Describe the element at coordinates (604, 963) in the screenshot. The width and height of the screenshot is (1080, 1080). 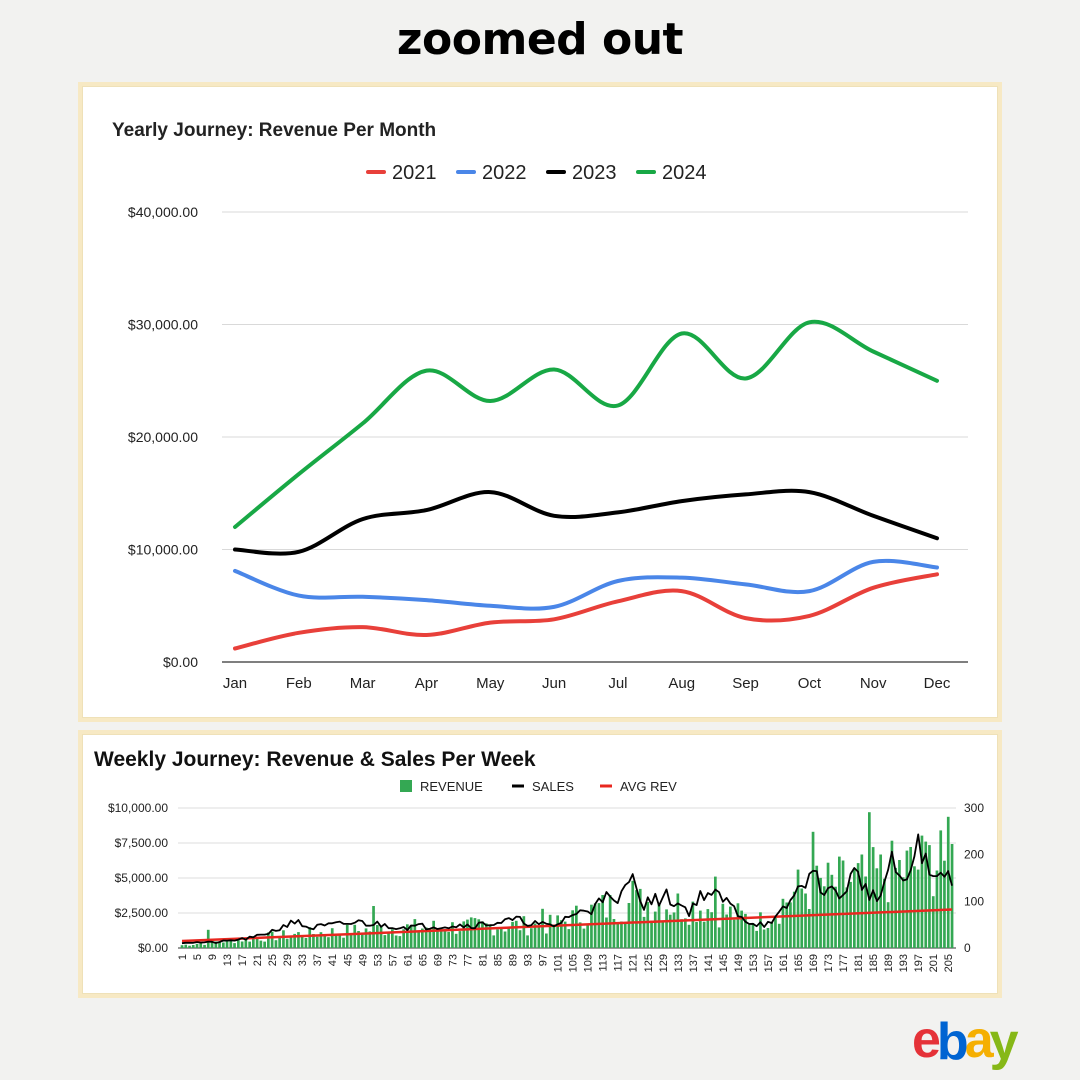
I see `x-tick-label: 113` at that location.